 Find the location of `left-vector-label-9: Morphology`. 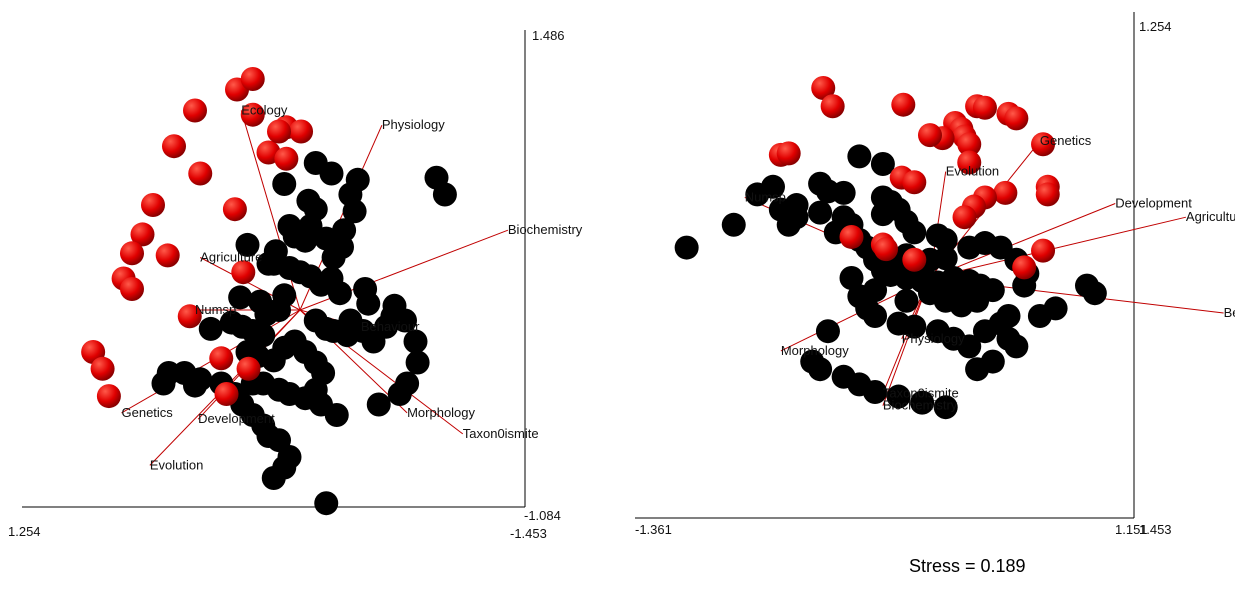

left-vector-label-9: Morphology is located at coordinates (441, 412).